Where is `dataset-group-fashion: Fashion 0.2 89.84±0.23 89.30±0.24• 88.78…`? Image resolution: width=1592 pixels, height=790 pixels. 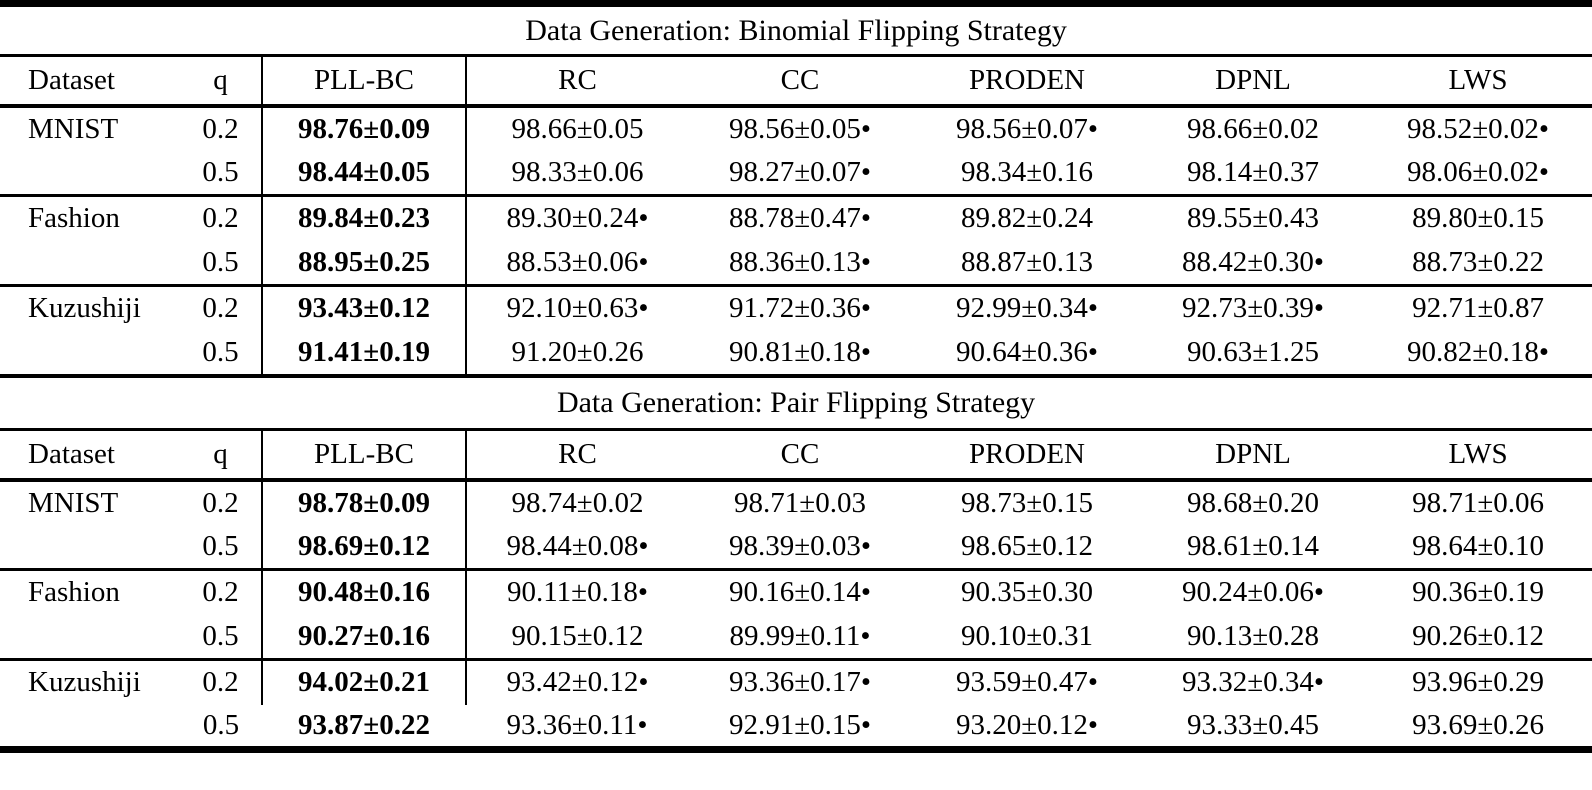
dataset-group-fashion: Fashion 0.2 89.84±0.23 89.30±0.24• 88.78… is located at coordinates (796, 240).